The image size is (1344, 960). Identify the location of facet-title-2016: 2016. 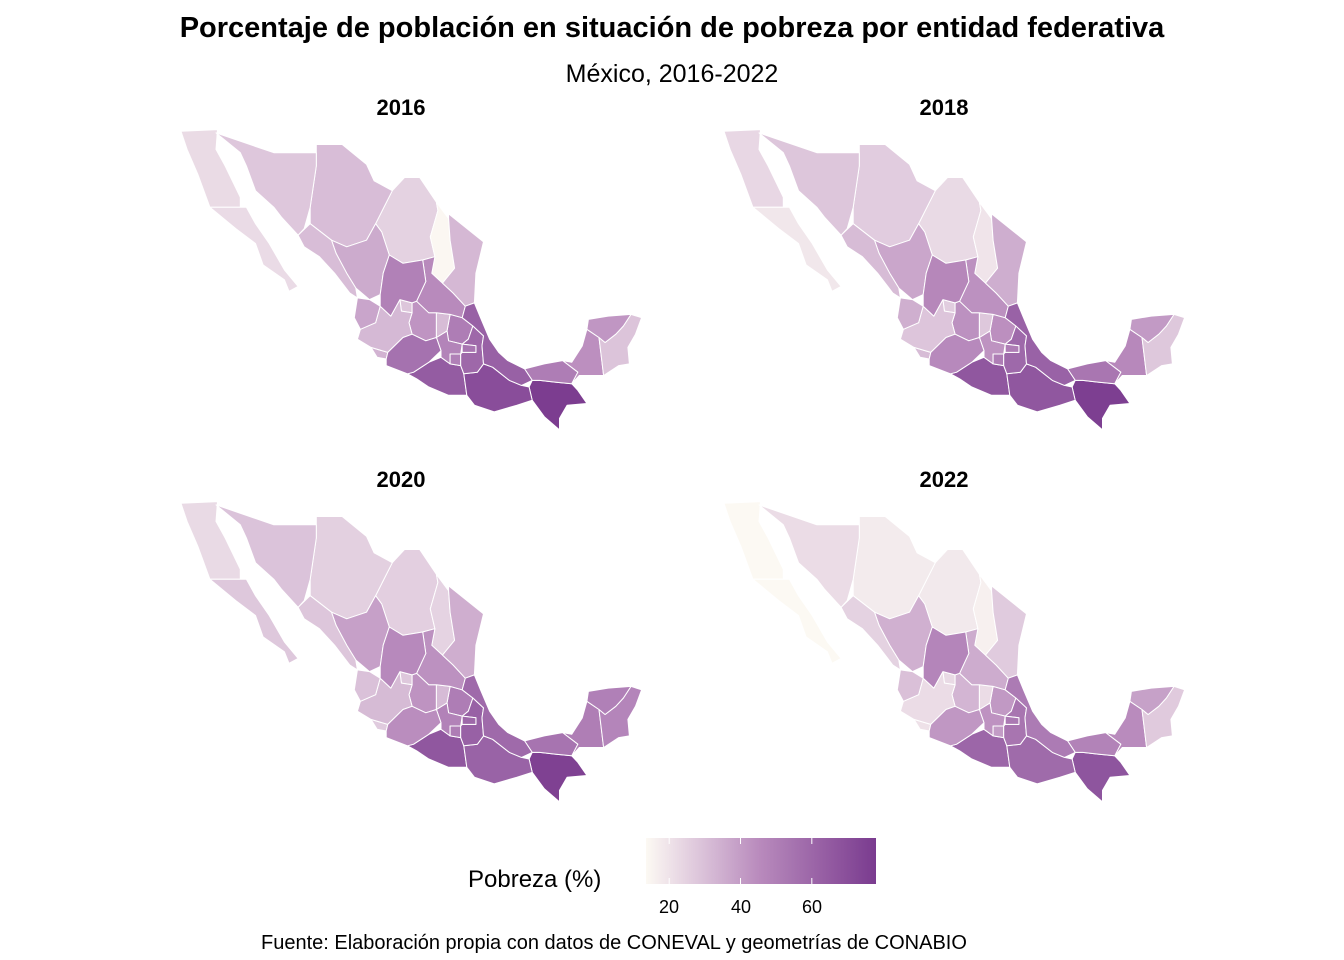
(401, 107).